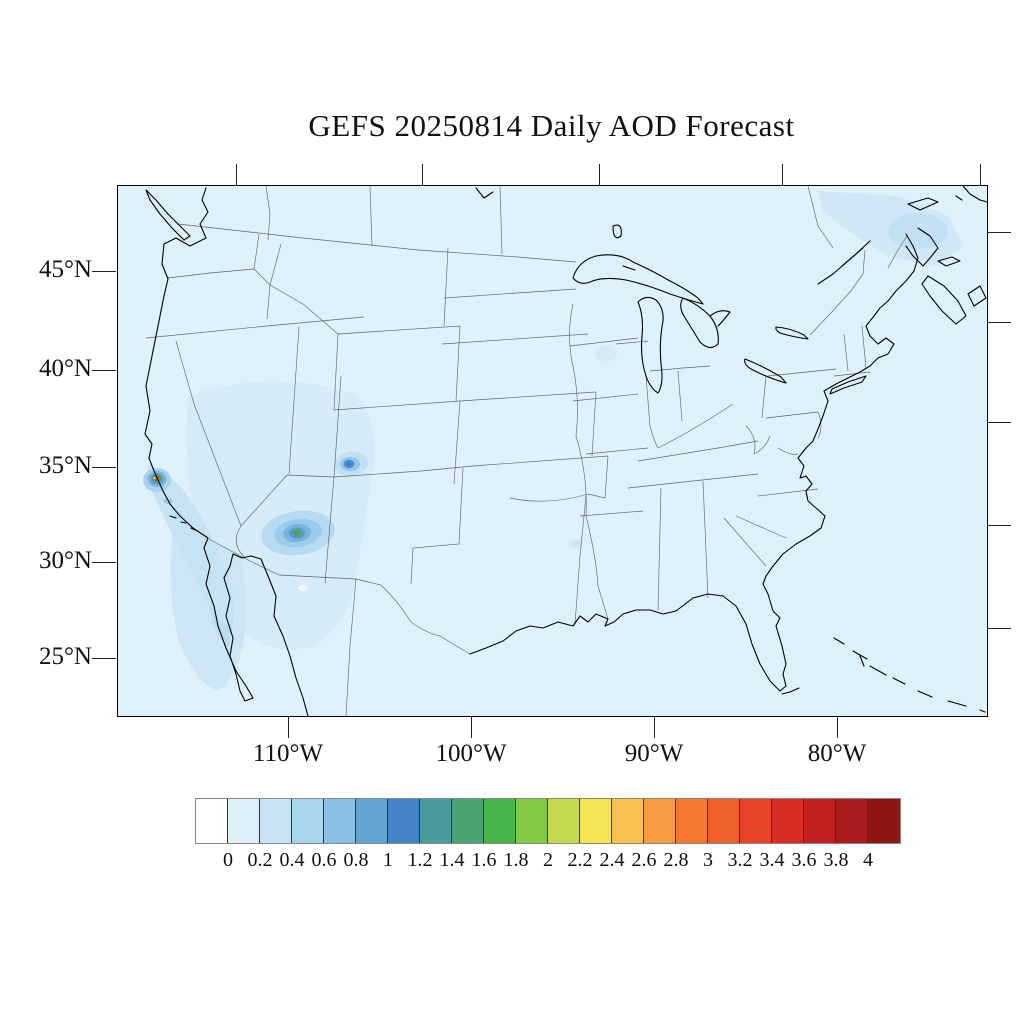 This screenshot has width=1024, height=1024. I want to click on aod-plume-california-coast, so click(190, 546).